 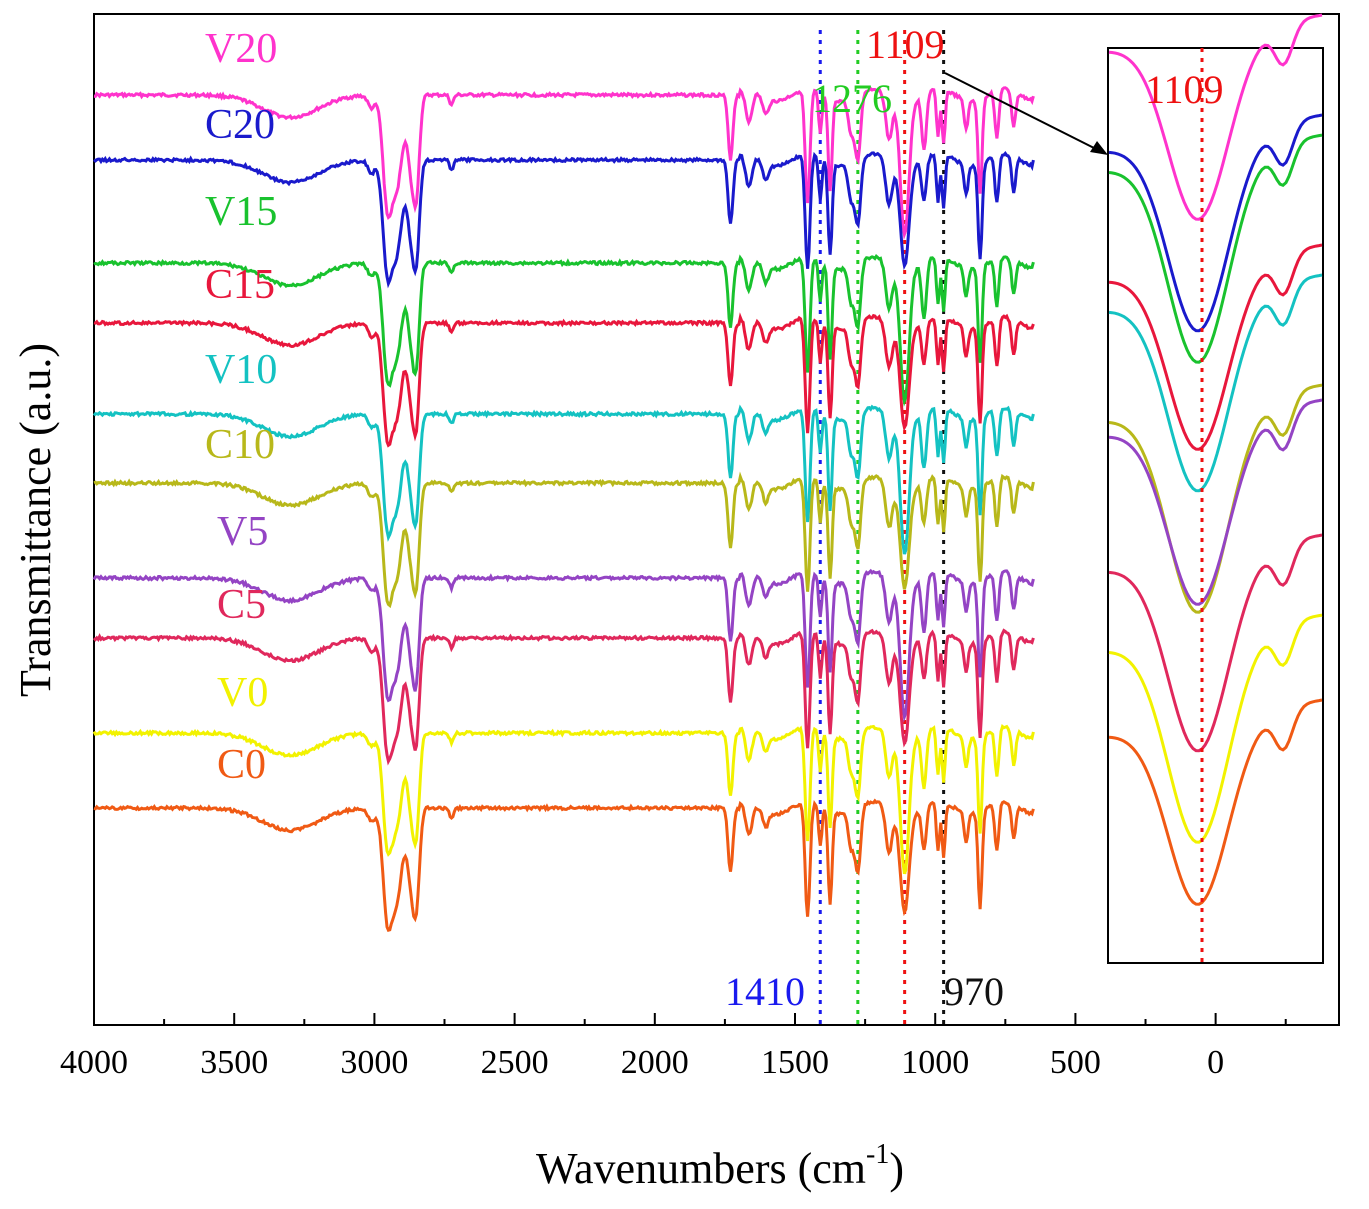 I want to click on series-line-v5, so click(x=563, y=645).